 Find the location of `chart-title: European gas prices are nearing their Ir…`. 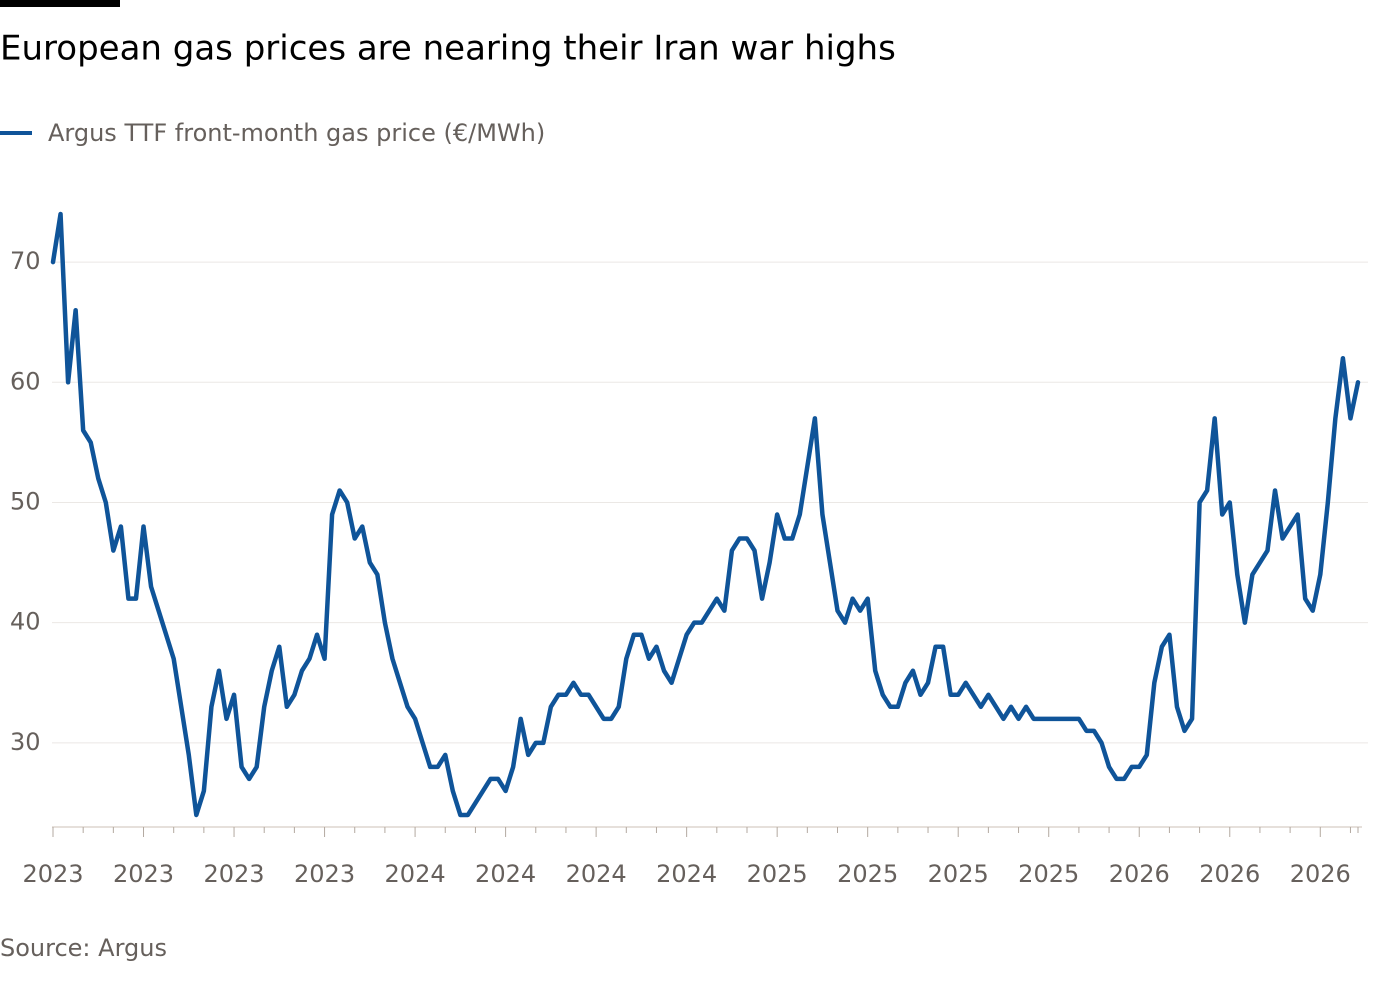

chart-title: European gas prices are nearing their Ir… is located at coordinates (448, 49).